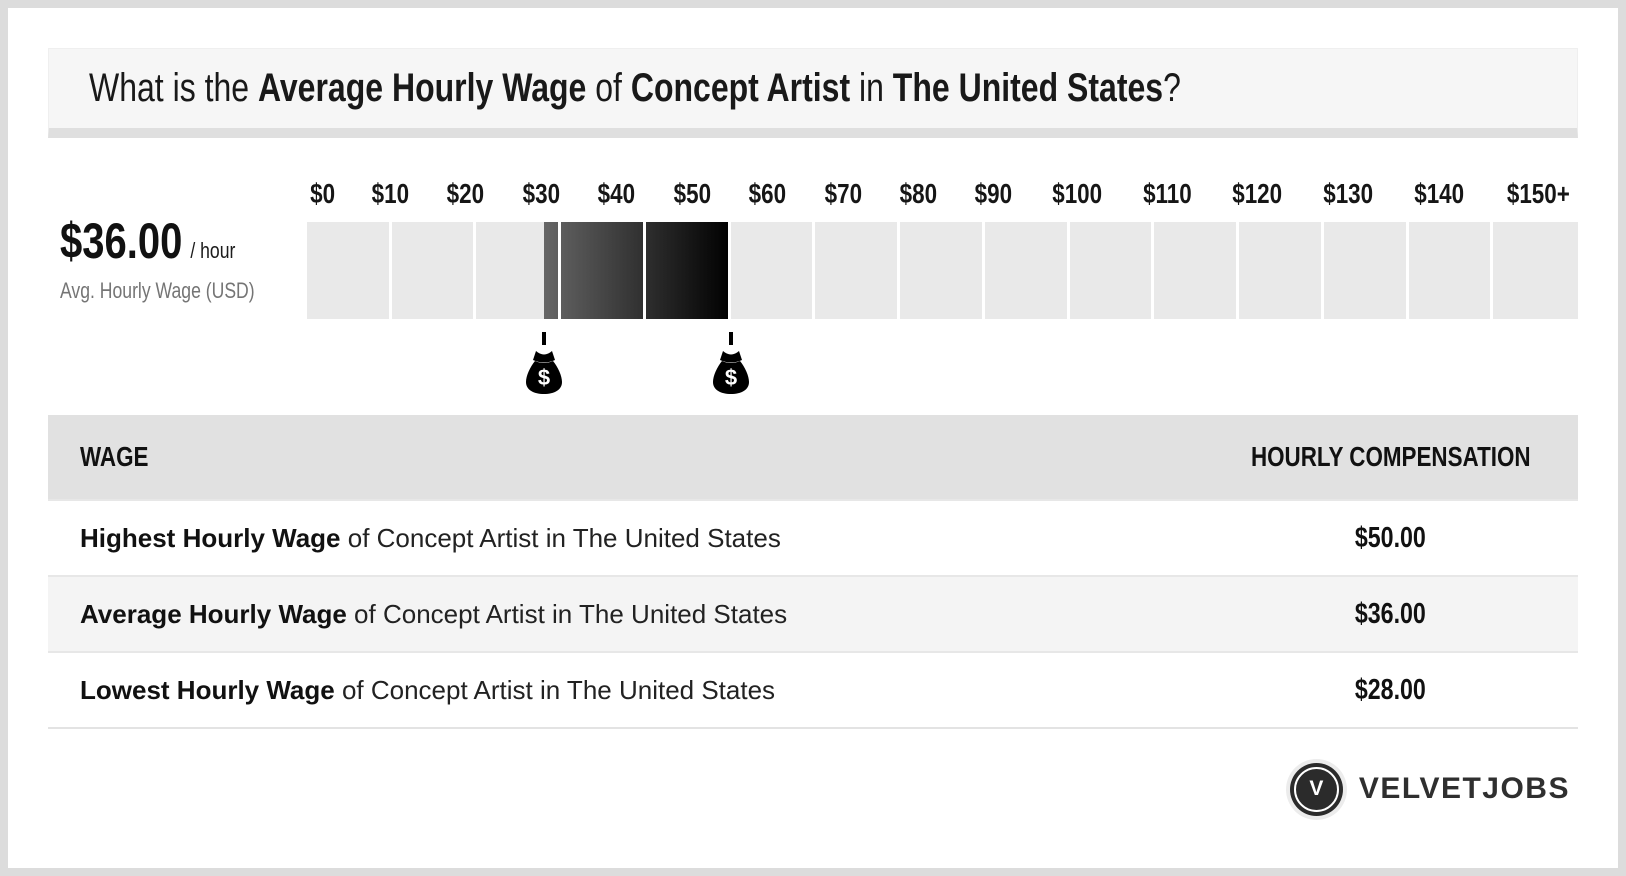 The image size is (1626, 876). Describe the element at coordinates (1172, 88) in the screenshot. I see `title-part: ?` at that location.